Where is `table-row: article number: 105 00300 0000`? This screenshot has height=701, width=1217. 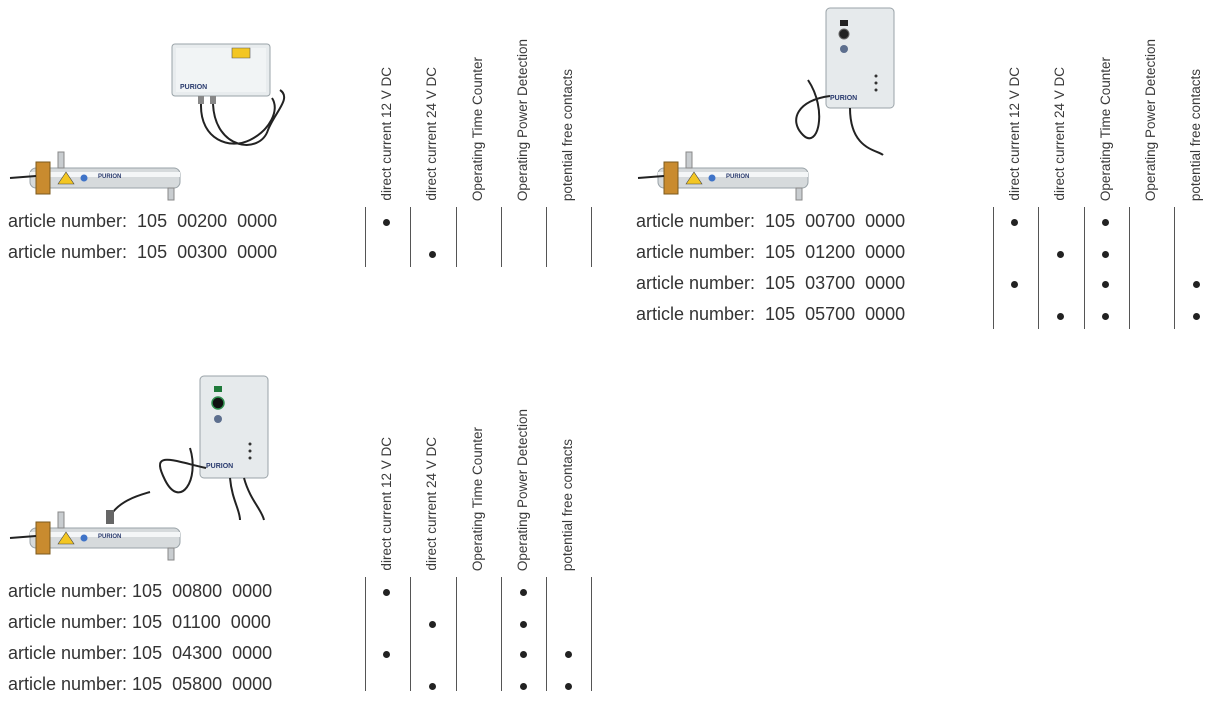 table-row: article number: 105 00300 0000 is located at coordinates (310, 253).